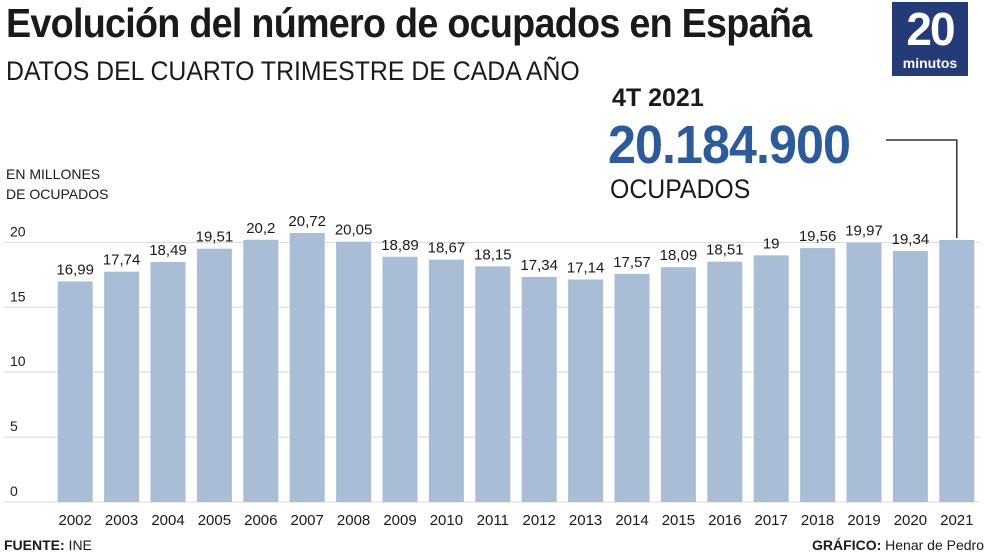 Image resolution: width=990 pixels, height=556 pixels. What do you see at coordinates (18, 296) in the screenshot?
I see `y-tick-label: 15` at bounding box center [18, 296].